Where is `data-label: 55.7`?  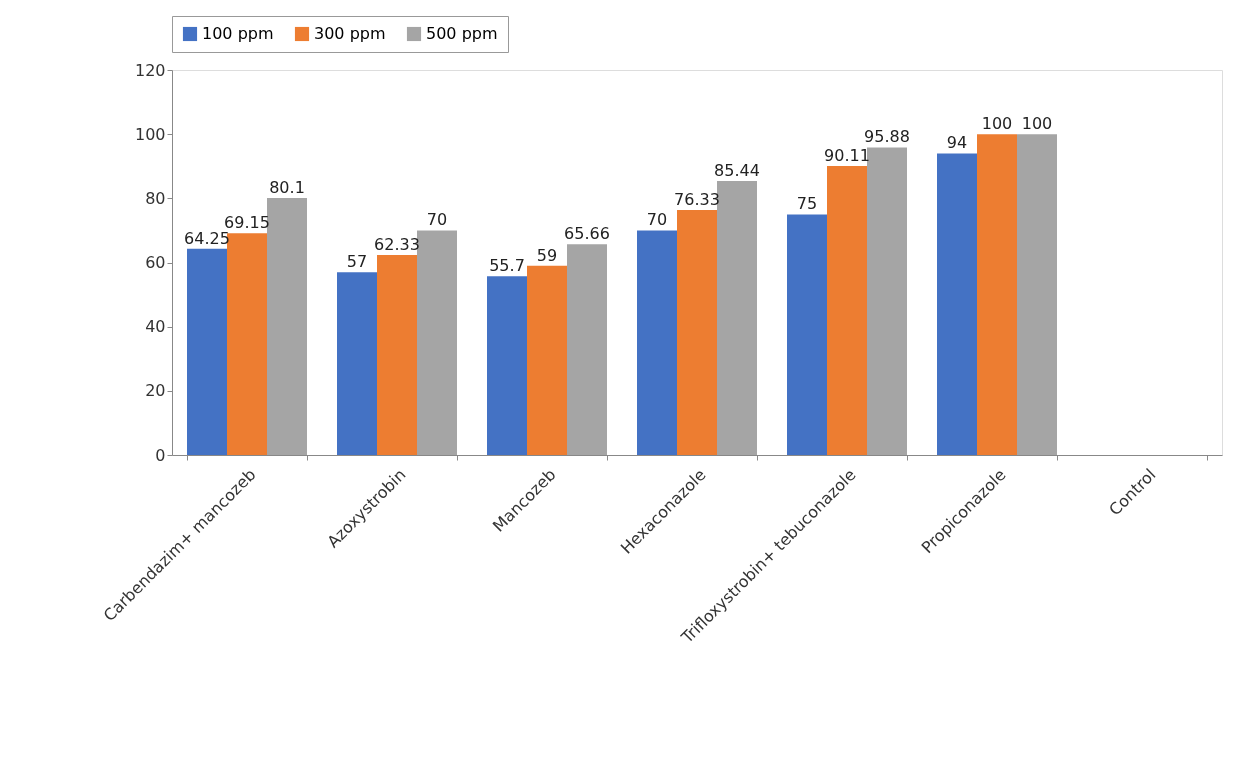 data-label: 55.7 is located at coordinates (507, 266).